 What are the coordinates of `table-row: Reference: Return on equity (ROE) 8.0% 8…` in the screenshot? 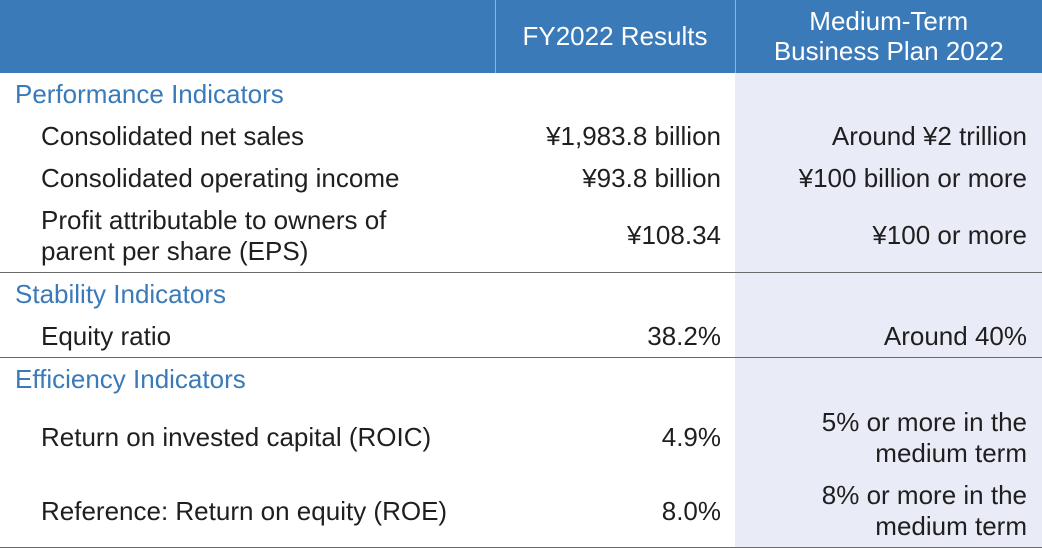 It's located at (521, 511).